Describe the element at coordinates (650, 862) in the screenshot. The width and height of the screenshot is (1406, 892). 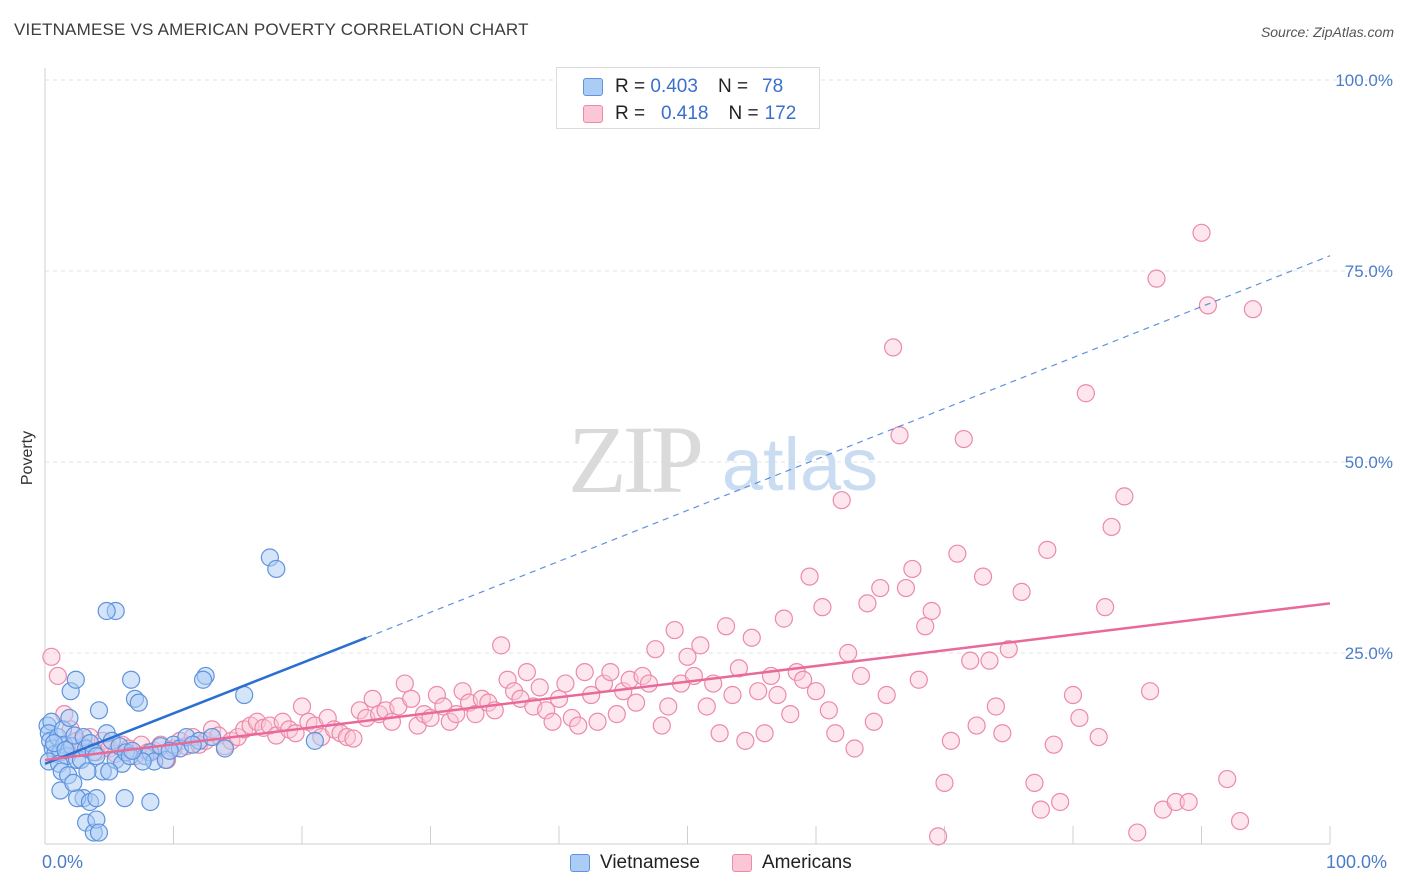
I see `legend-label: Vietnamese` at that location.